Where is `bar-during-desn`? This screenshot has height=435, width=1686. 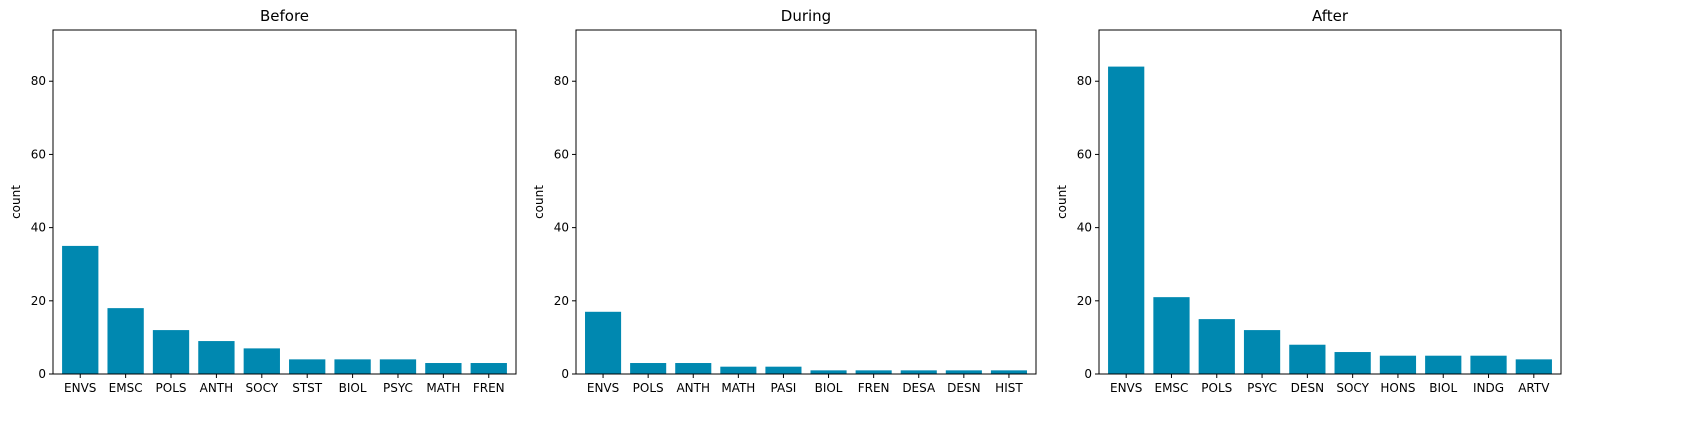 bar-during-desn is located at coordinates (963, 372).